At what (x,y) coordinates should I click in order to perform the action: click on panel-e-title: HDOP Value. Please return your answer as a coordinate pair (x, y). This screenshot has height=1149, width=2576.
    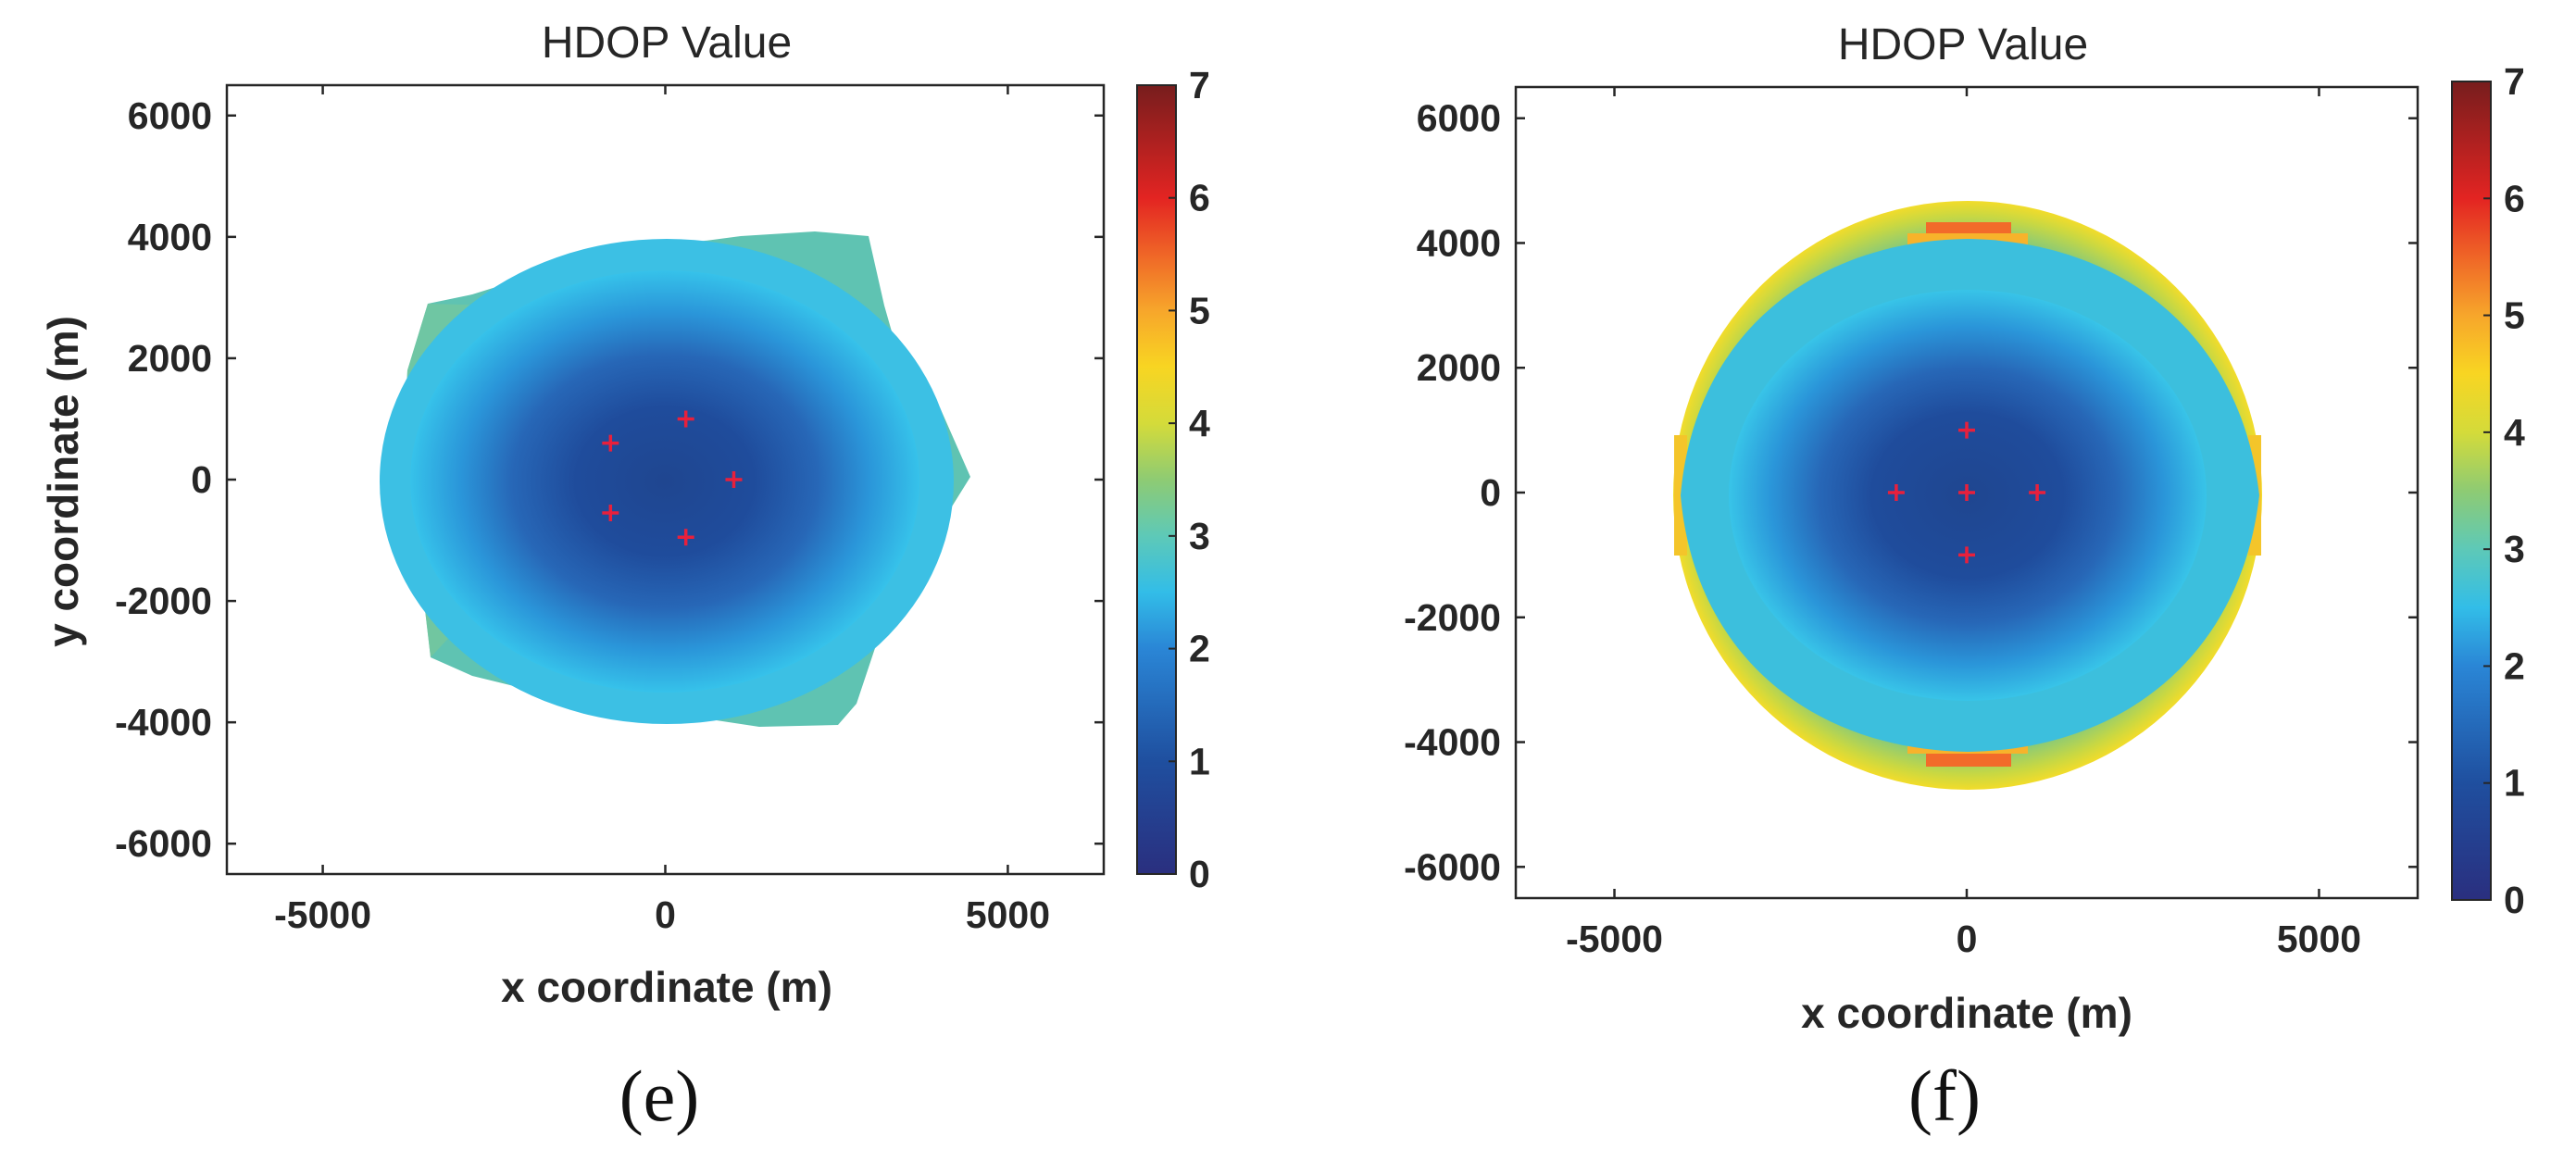
    Looking at the image, I should click on (667, 44).